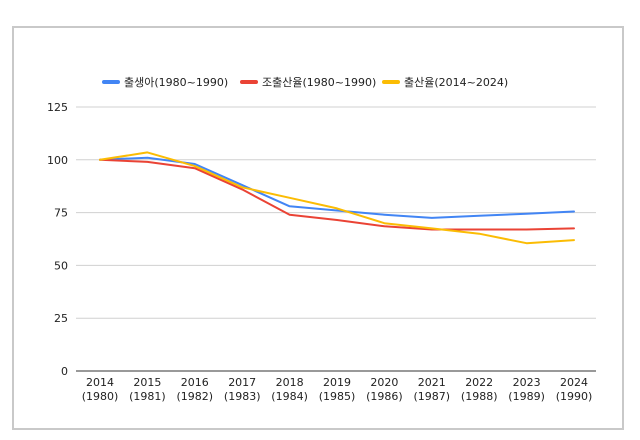 The height and width of the screenshot is (440, 640). I want to click on y-tick-label: 25, so click(61, 318).